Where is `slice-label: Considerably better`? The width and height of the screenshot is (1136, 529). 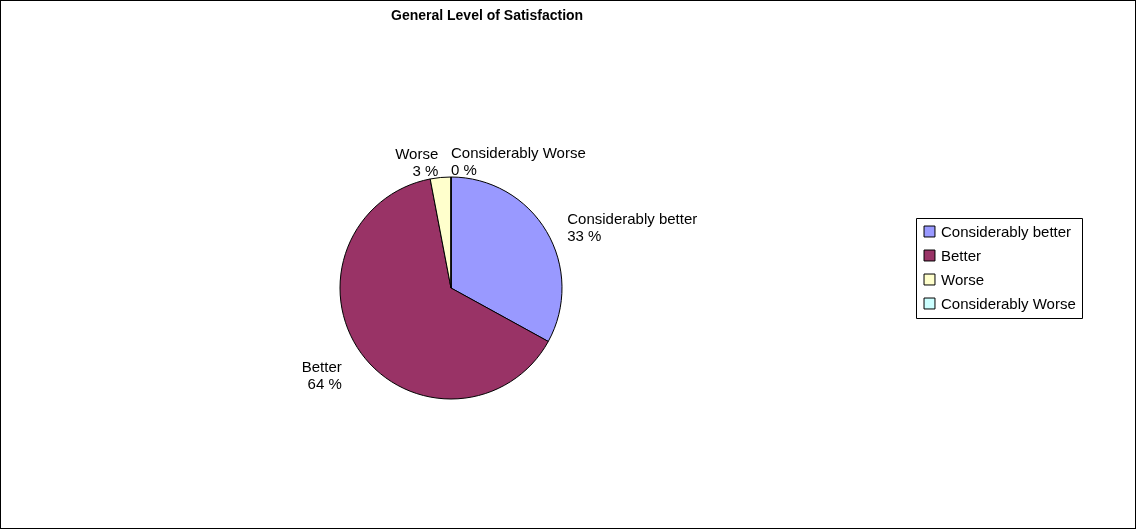
slice-label: Considerably better is located at coordinates (632, 219).